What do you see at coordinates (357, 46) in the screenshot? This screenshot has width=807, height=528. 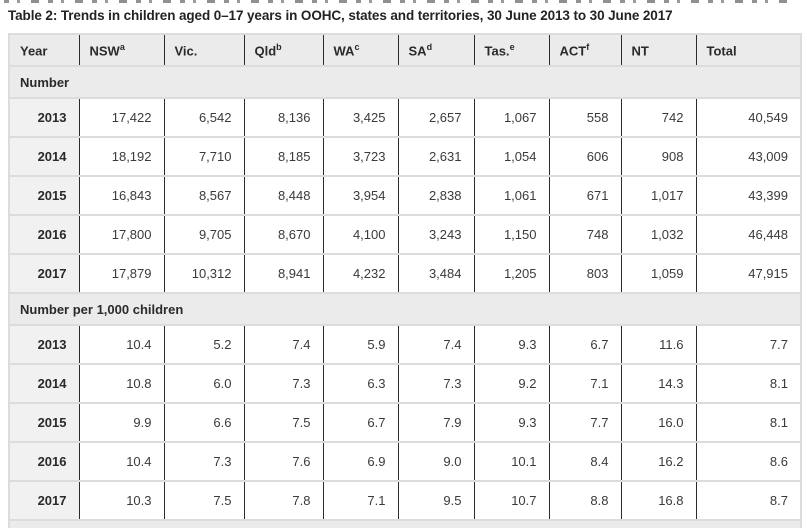 I see `footnote-marker: c` at bounding box center [357, 46].